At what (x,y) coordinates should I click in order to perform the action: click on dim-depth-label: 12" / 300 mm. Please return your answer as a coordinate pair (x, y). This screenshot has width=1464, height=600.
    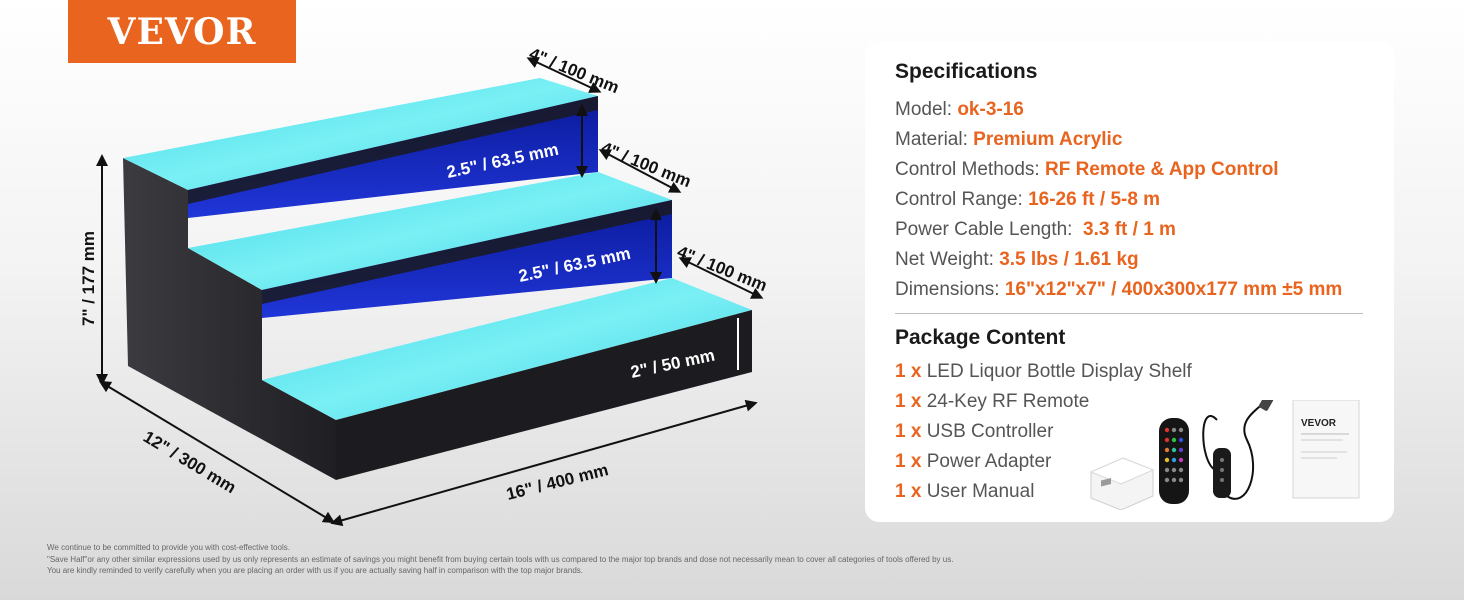
    Looking at the image, I should click on (189, 462).